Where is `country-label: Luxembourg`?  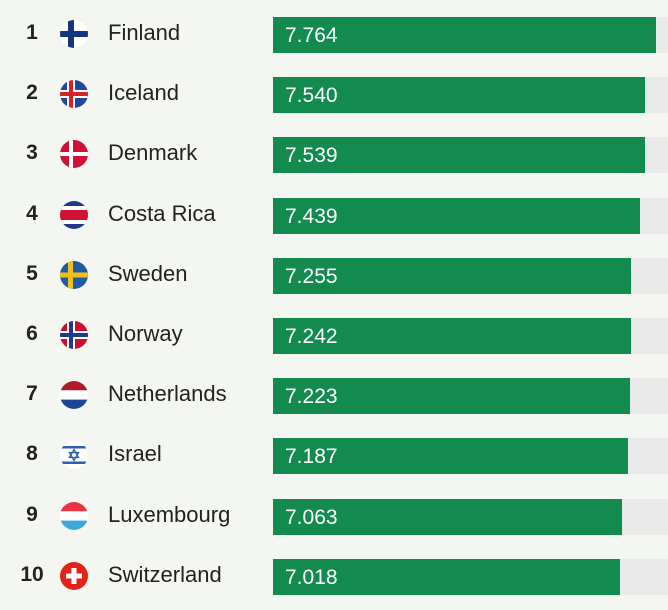
country-label: Luxembourg is located at coordinates (169, 514).